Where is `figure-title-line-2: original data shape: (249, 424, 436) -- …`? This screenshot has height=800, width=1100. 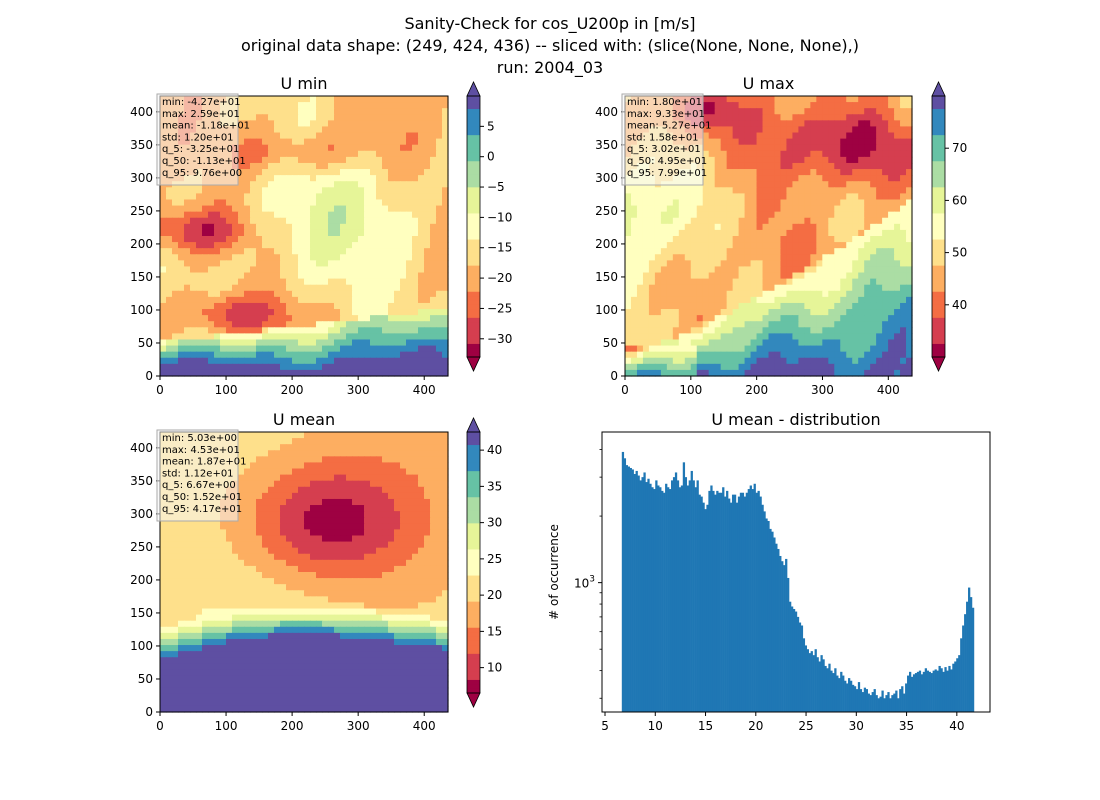 figure-title-line-2: original data shape: (249, 424, 436) -- … is located at coordinates (550, 45).